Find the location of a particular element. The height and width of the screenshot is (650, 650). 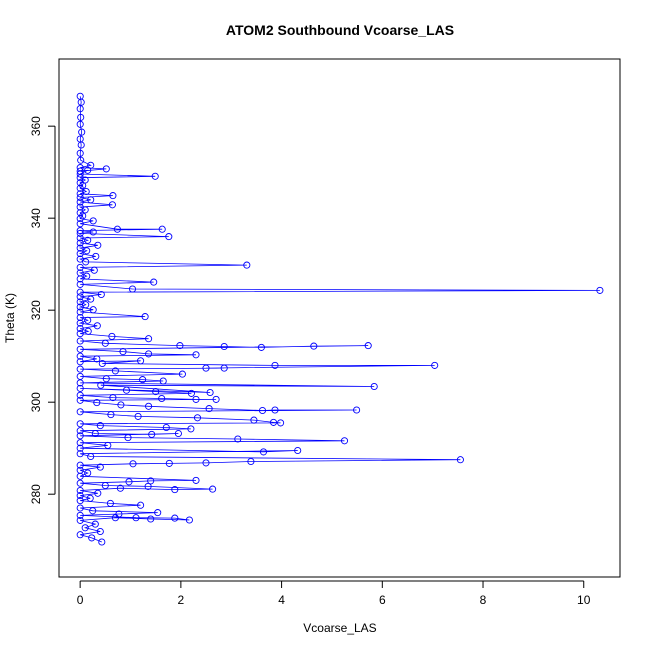

x-tick-label: 10 is located at coordinates (584, 600).